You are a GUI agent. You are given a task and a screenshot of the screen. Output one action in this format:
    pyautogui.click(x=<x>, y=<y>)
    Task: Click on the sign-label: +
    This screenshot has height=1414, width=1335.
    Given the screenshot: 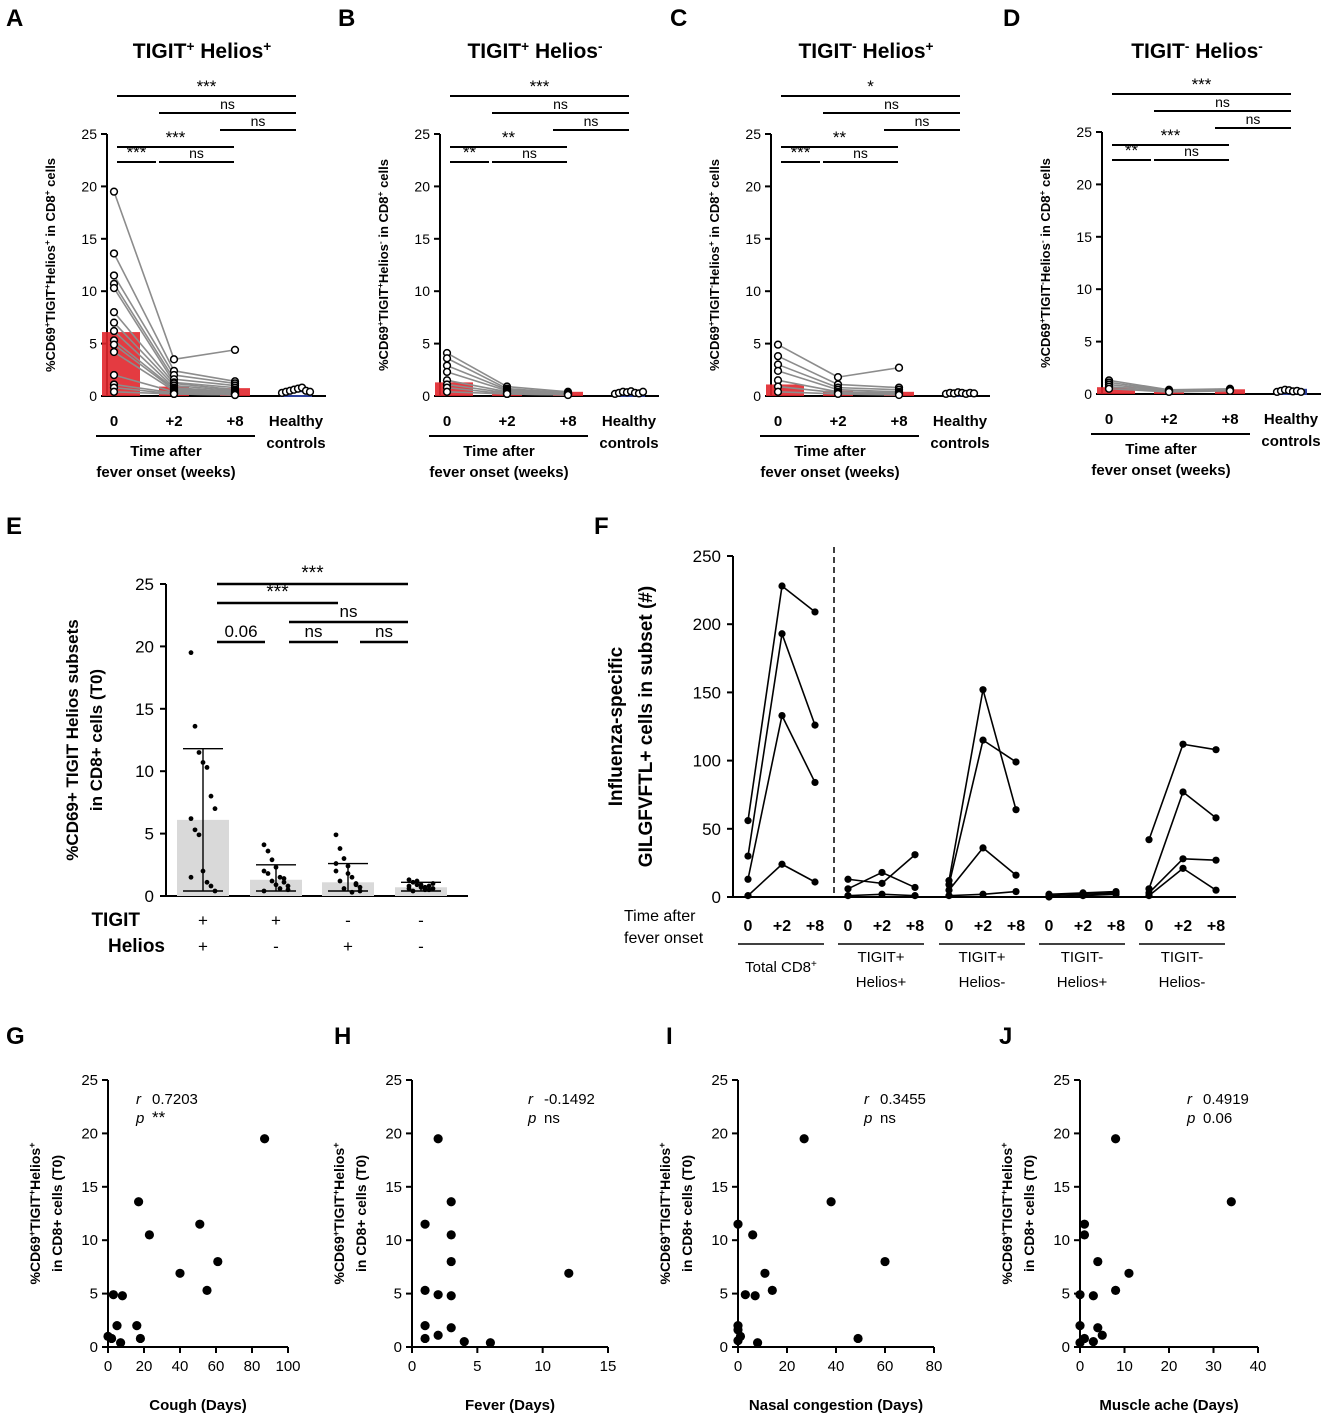 What is the action you would take?
    pyautogui.click(x=276, y=920)
    